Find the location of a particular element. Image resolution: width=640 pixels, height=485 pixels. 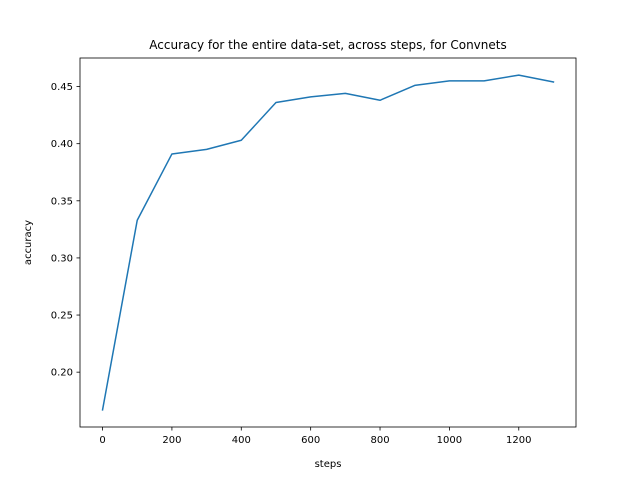

x-axis-label: steps is located at coordinates (328, 464).